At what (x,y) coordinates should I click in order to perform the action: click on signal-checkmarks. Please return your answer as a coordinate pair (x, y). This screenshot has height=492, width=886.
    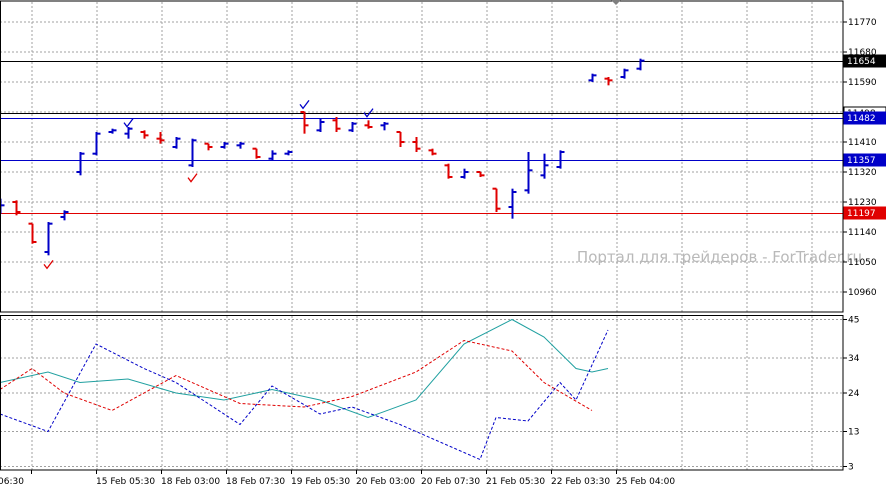
    Looking at the image, I should click on (208, 184).